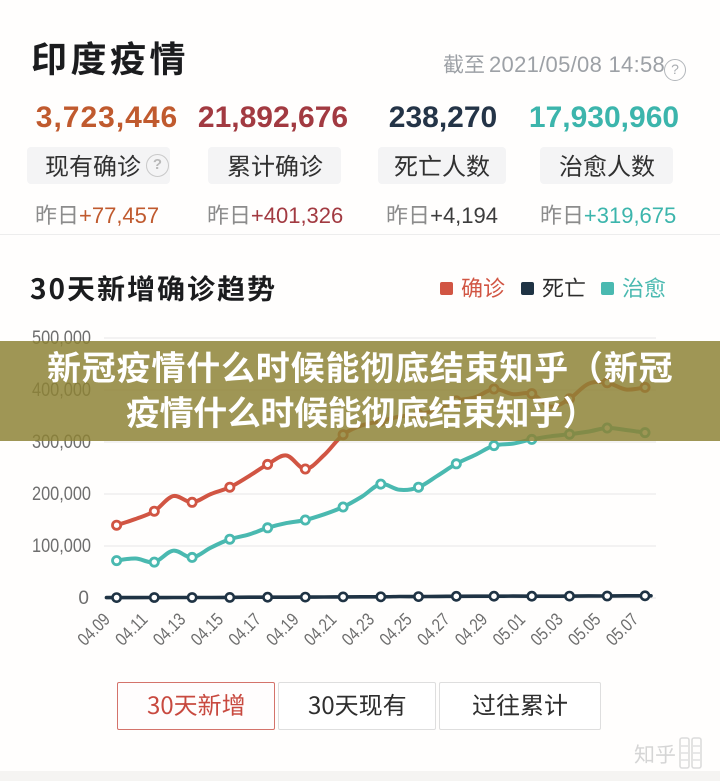  What do you see at coordinates (584, 629) in the screenshot?
I see `svg-text: 05.05` at bounding box center [584, 629].